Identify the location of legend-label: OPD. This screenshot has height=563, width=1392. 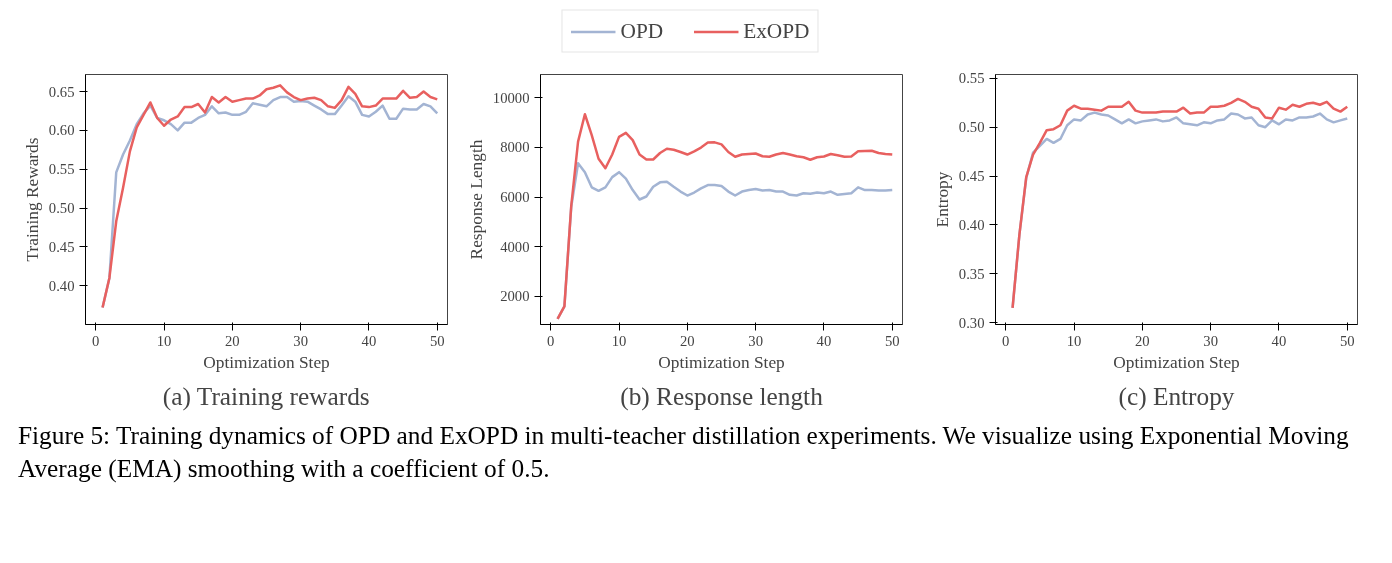
(642, 31).